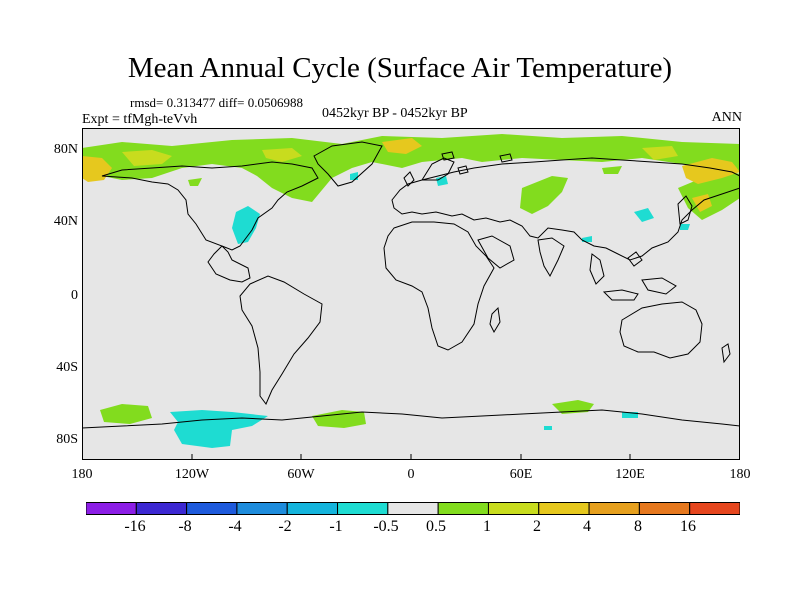  What do you see at coordinates (726, 117) in the screenshot?
I see `season-label: ANN` at bounding box center [726, 117].